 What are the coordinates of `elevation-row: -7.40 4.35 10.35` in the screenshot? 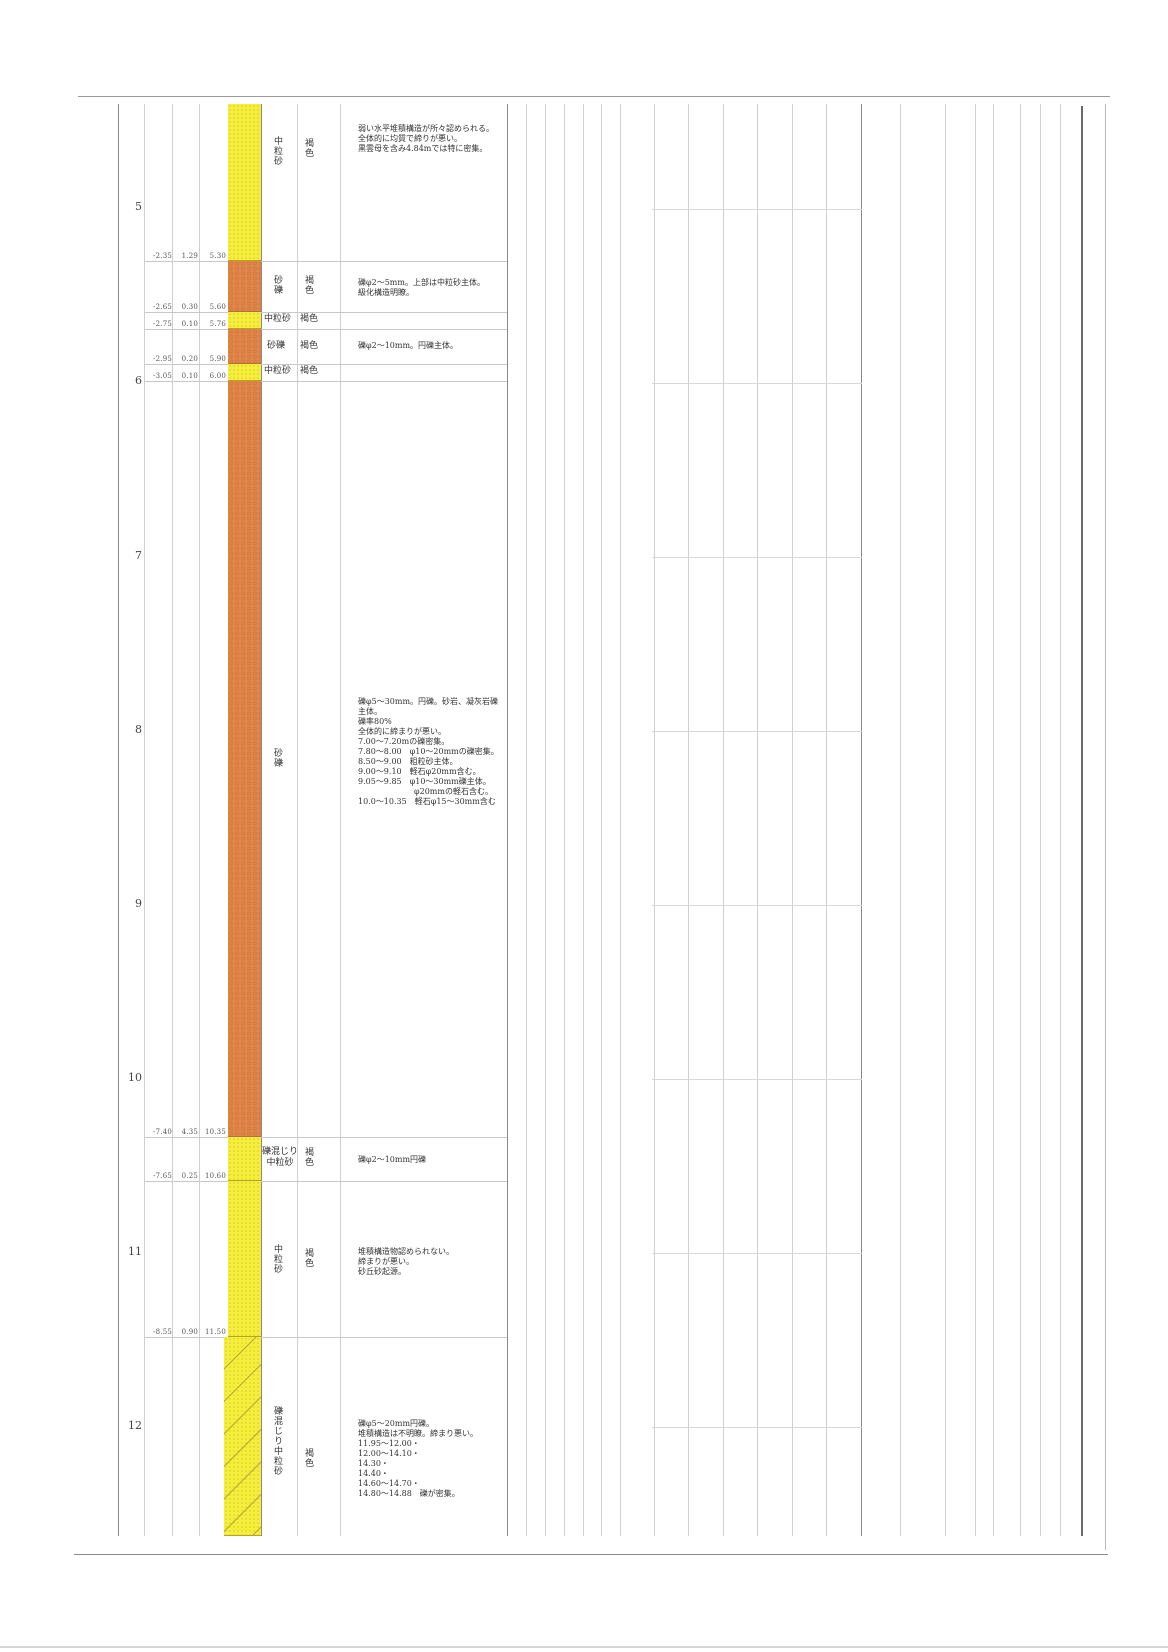 It's located at (186, 1132).